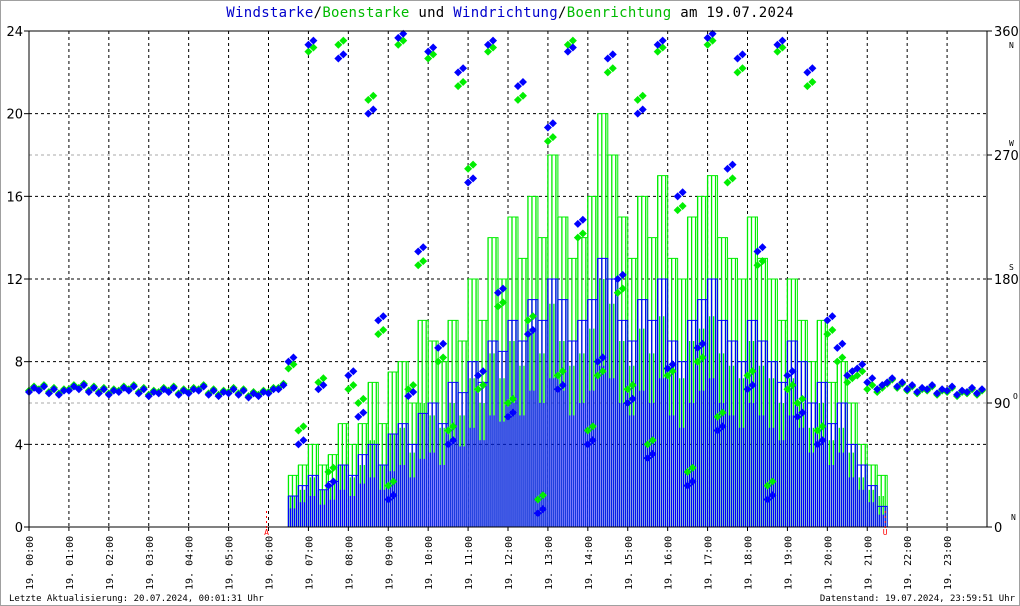  What do you see at coordinates (998, 528) in the screenshot?
I see `y-right-tick-label: 0` at bounding box center [998, 528].